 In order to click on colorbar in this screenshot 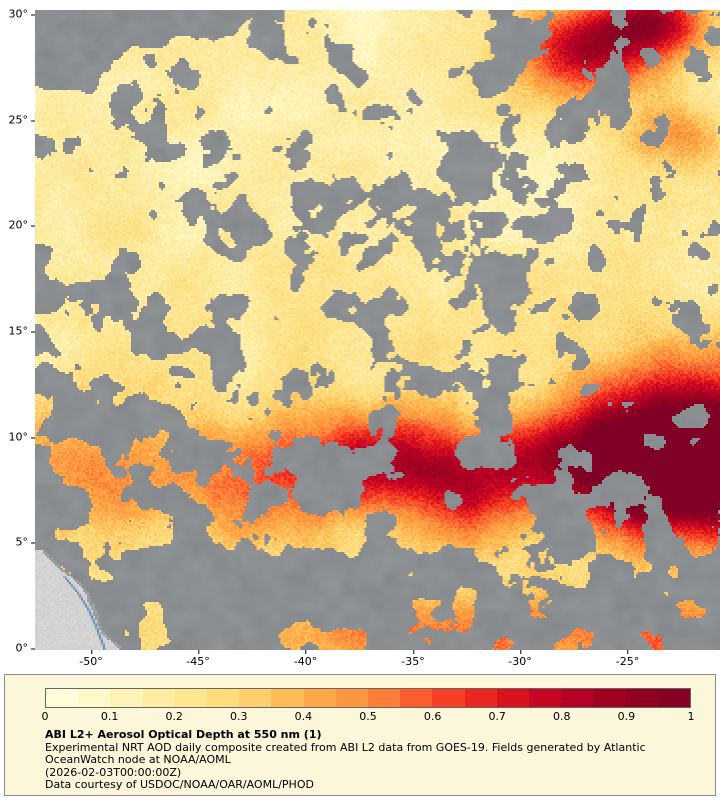, I will do `click(368, 698)`.